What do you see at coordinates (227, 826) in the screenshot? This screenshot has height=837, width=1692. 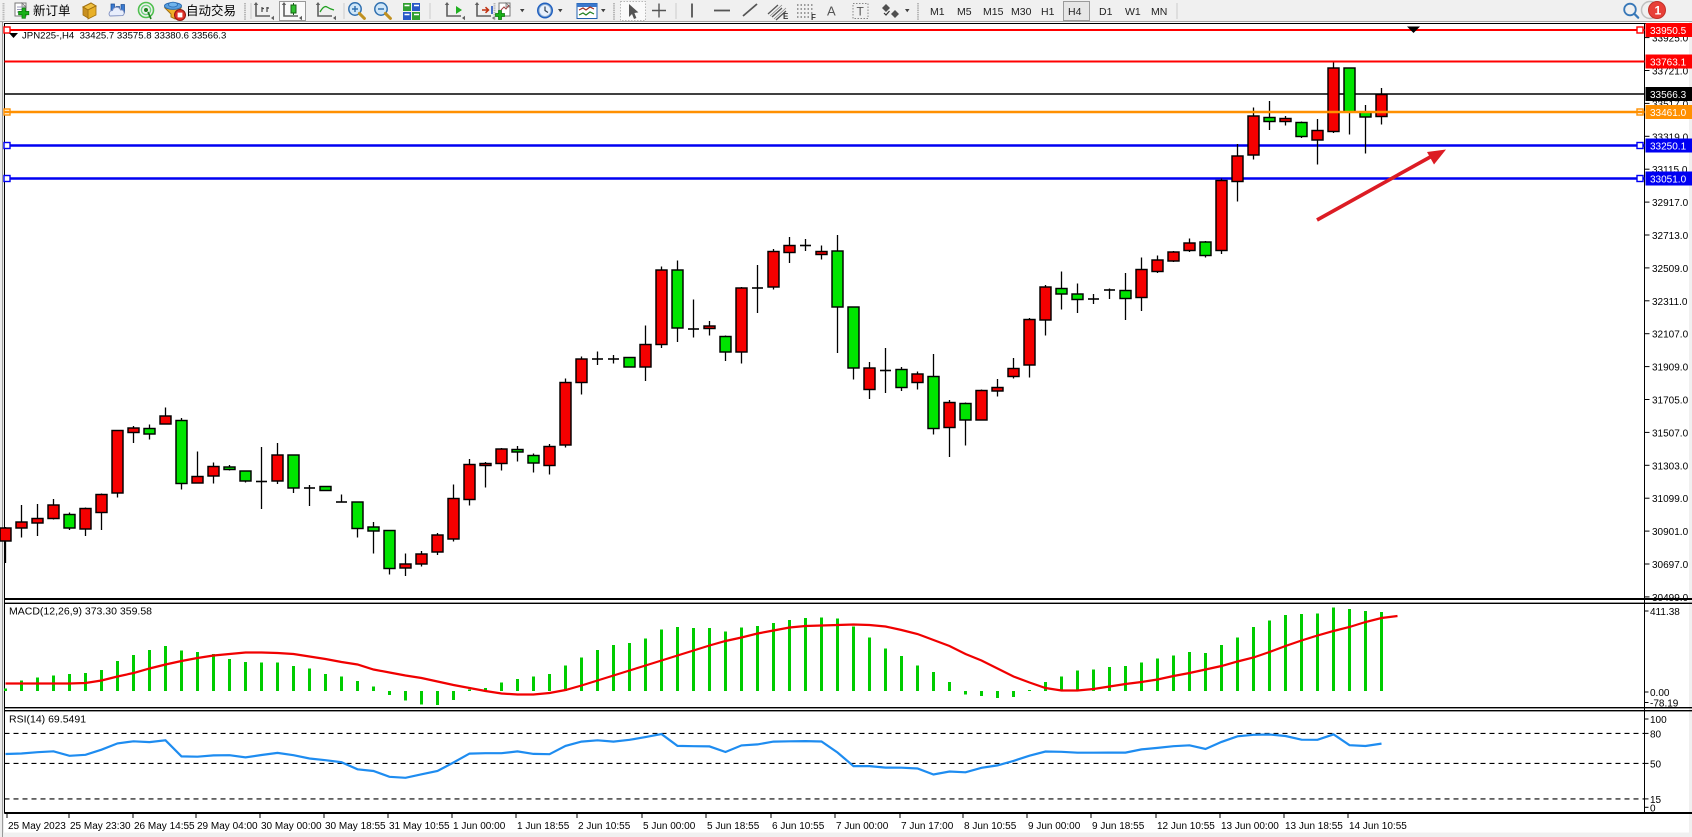 I see `svg-text: 29 May 04:00` at bounding box center [227, 826].